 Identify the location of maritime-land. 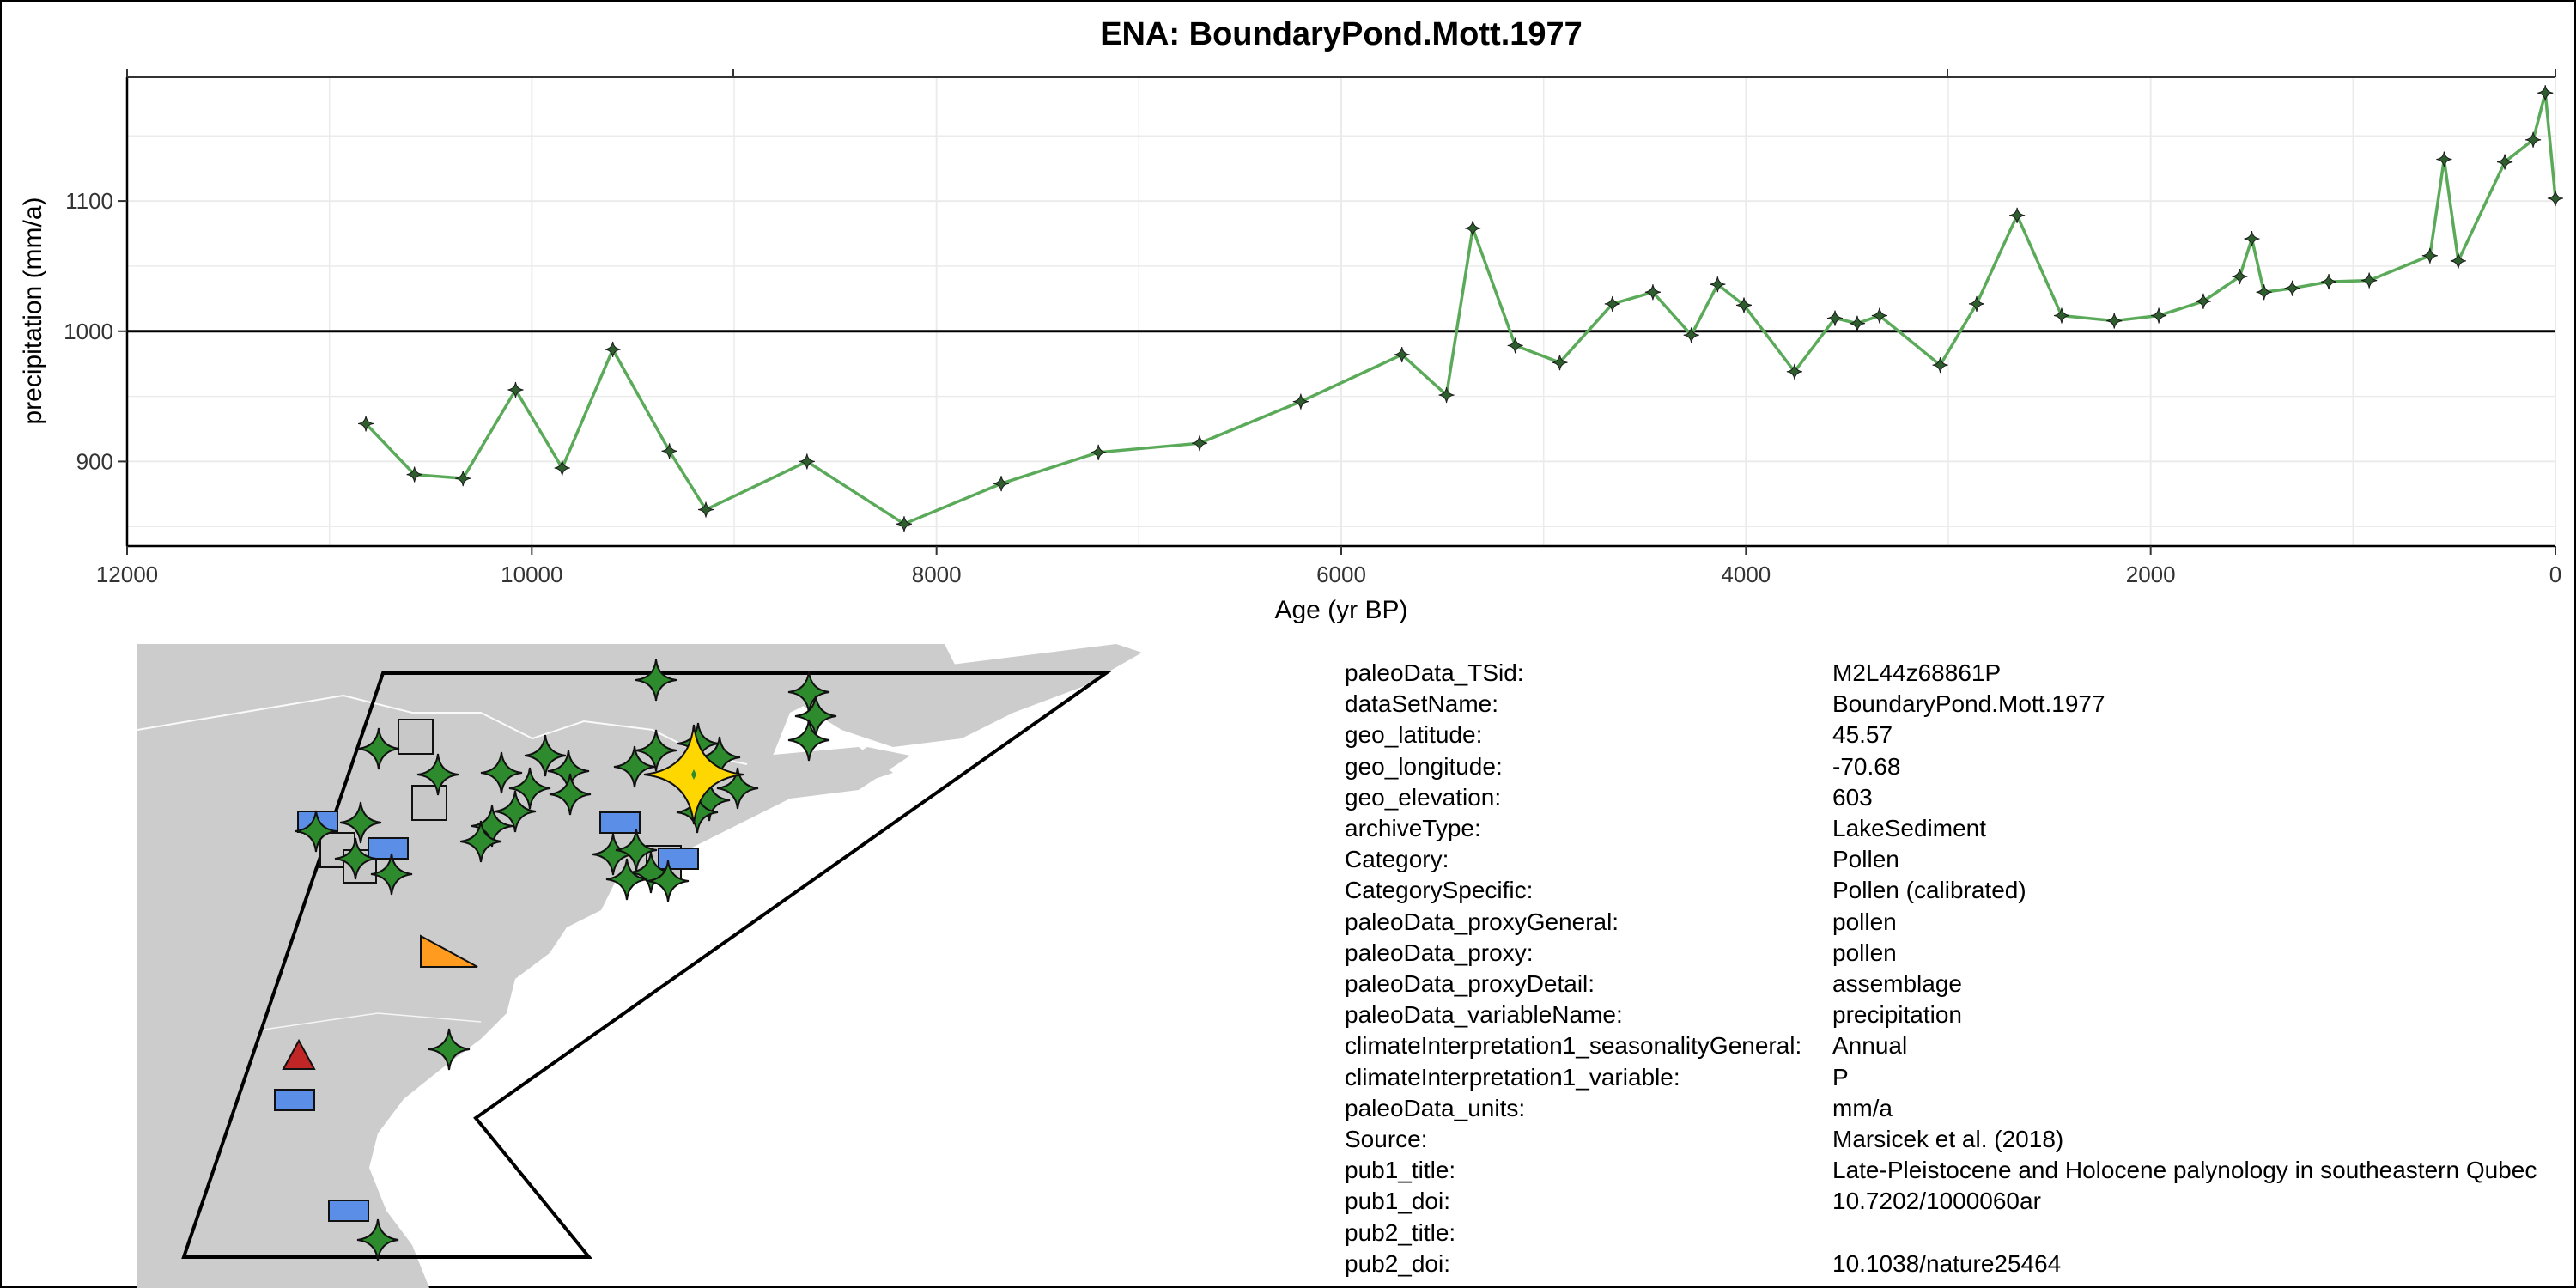
(958, 695).